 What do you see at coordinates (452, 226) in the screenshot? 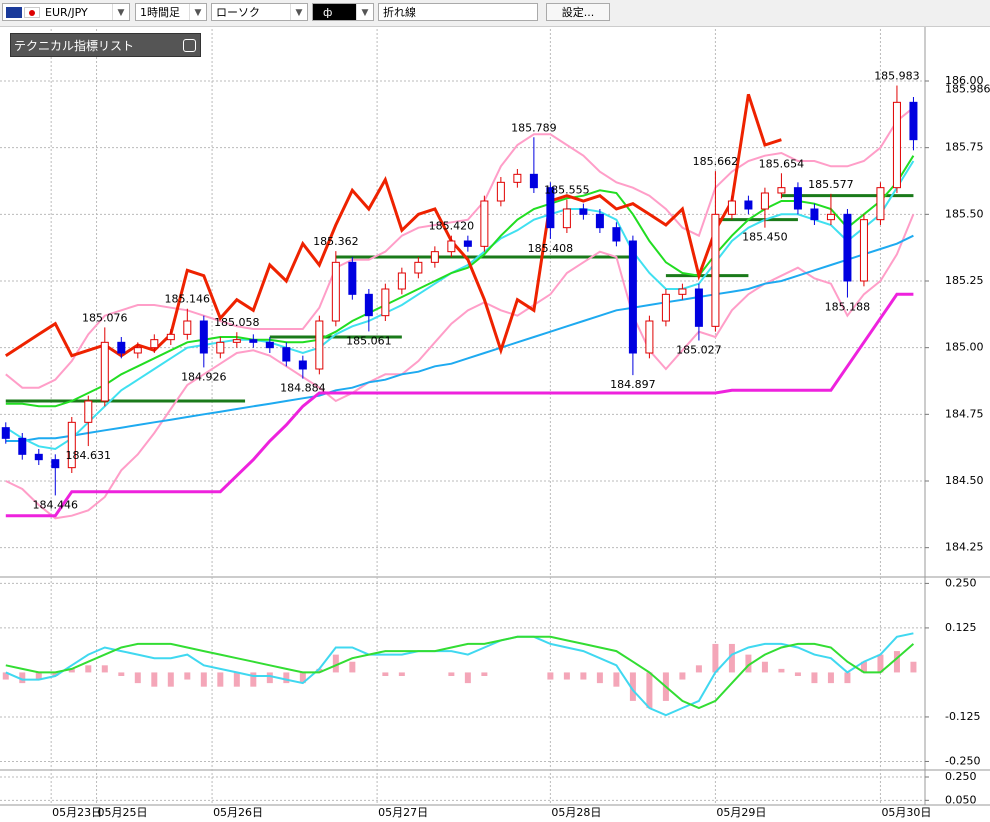
I see `price-label: 185.420` at bounding box center [452, 226].